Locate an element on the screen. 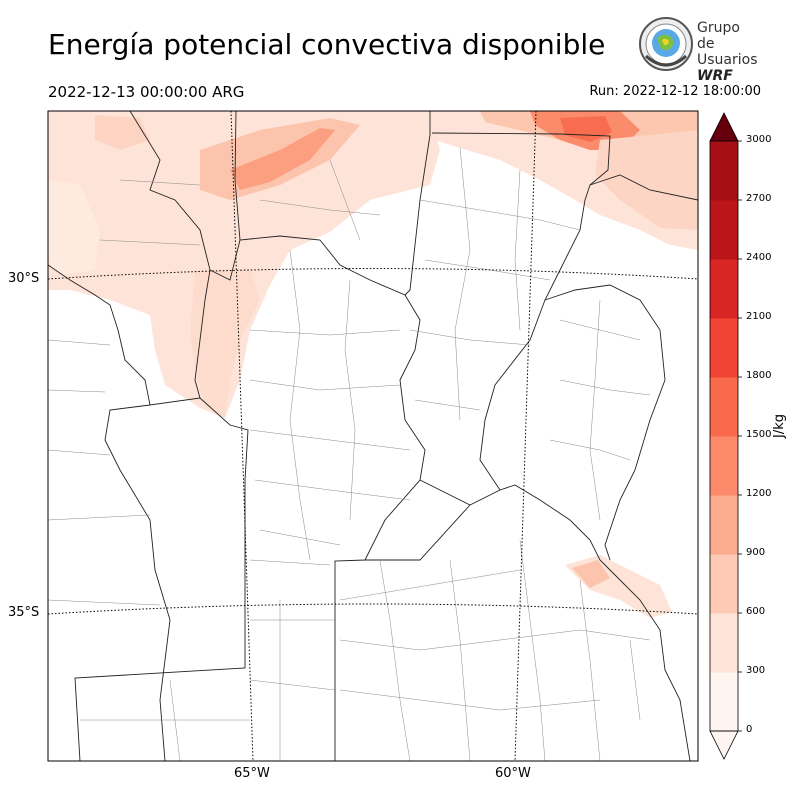 Image resolution: width=800 pixels, height=800 pixels. colorbar-tick-label: 2700 is located at coordinates (759, 198).